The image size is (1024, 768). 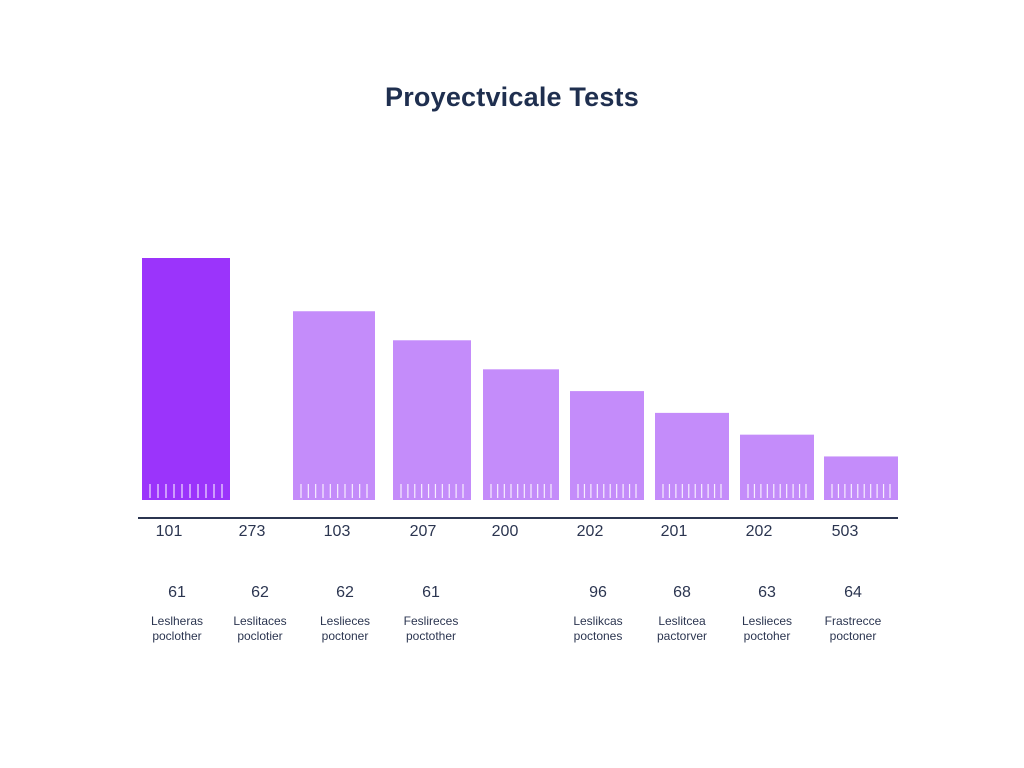 What do you see at coordinates (176, 636) in the screenshot?
I see `caption-line: poclother` at bounding box center [176, 636].